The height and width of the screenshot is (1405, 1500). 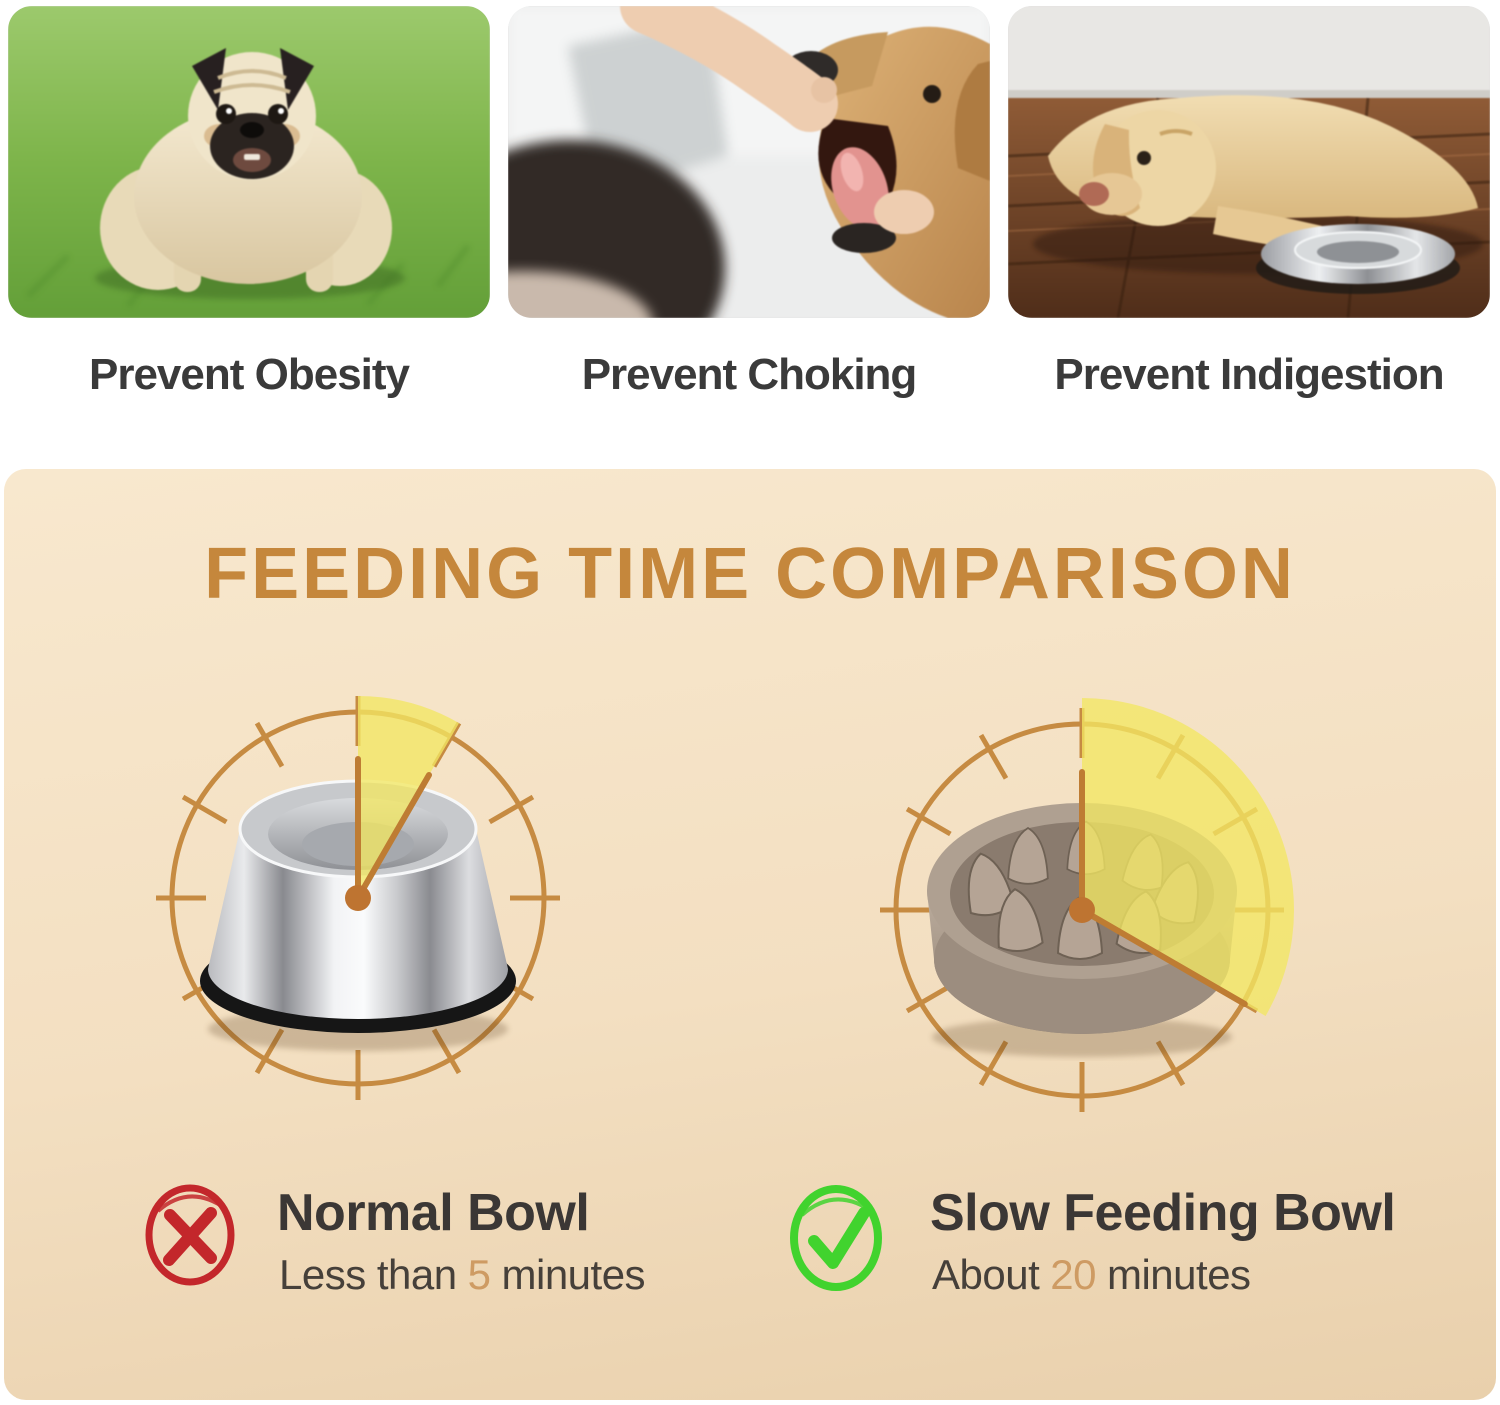 What do you see at coordinates (1163, 888) in the screenshot?
I see `clock-hands-slow` at bounding box center [1163, 888].